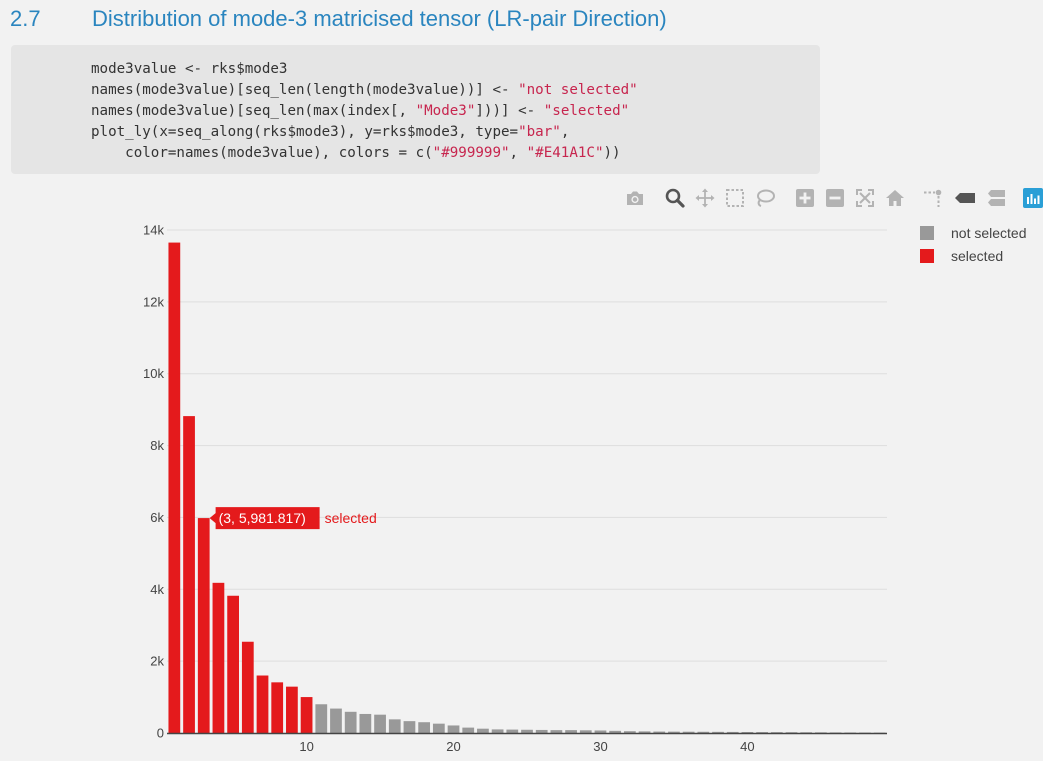 This screenshot has width=1043, height=761. What do you see at coordinates (705, 198) in the screenshot?
I see `pan-icon` at bounding box center [705, 198].